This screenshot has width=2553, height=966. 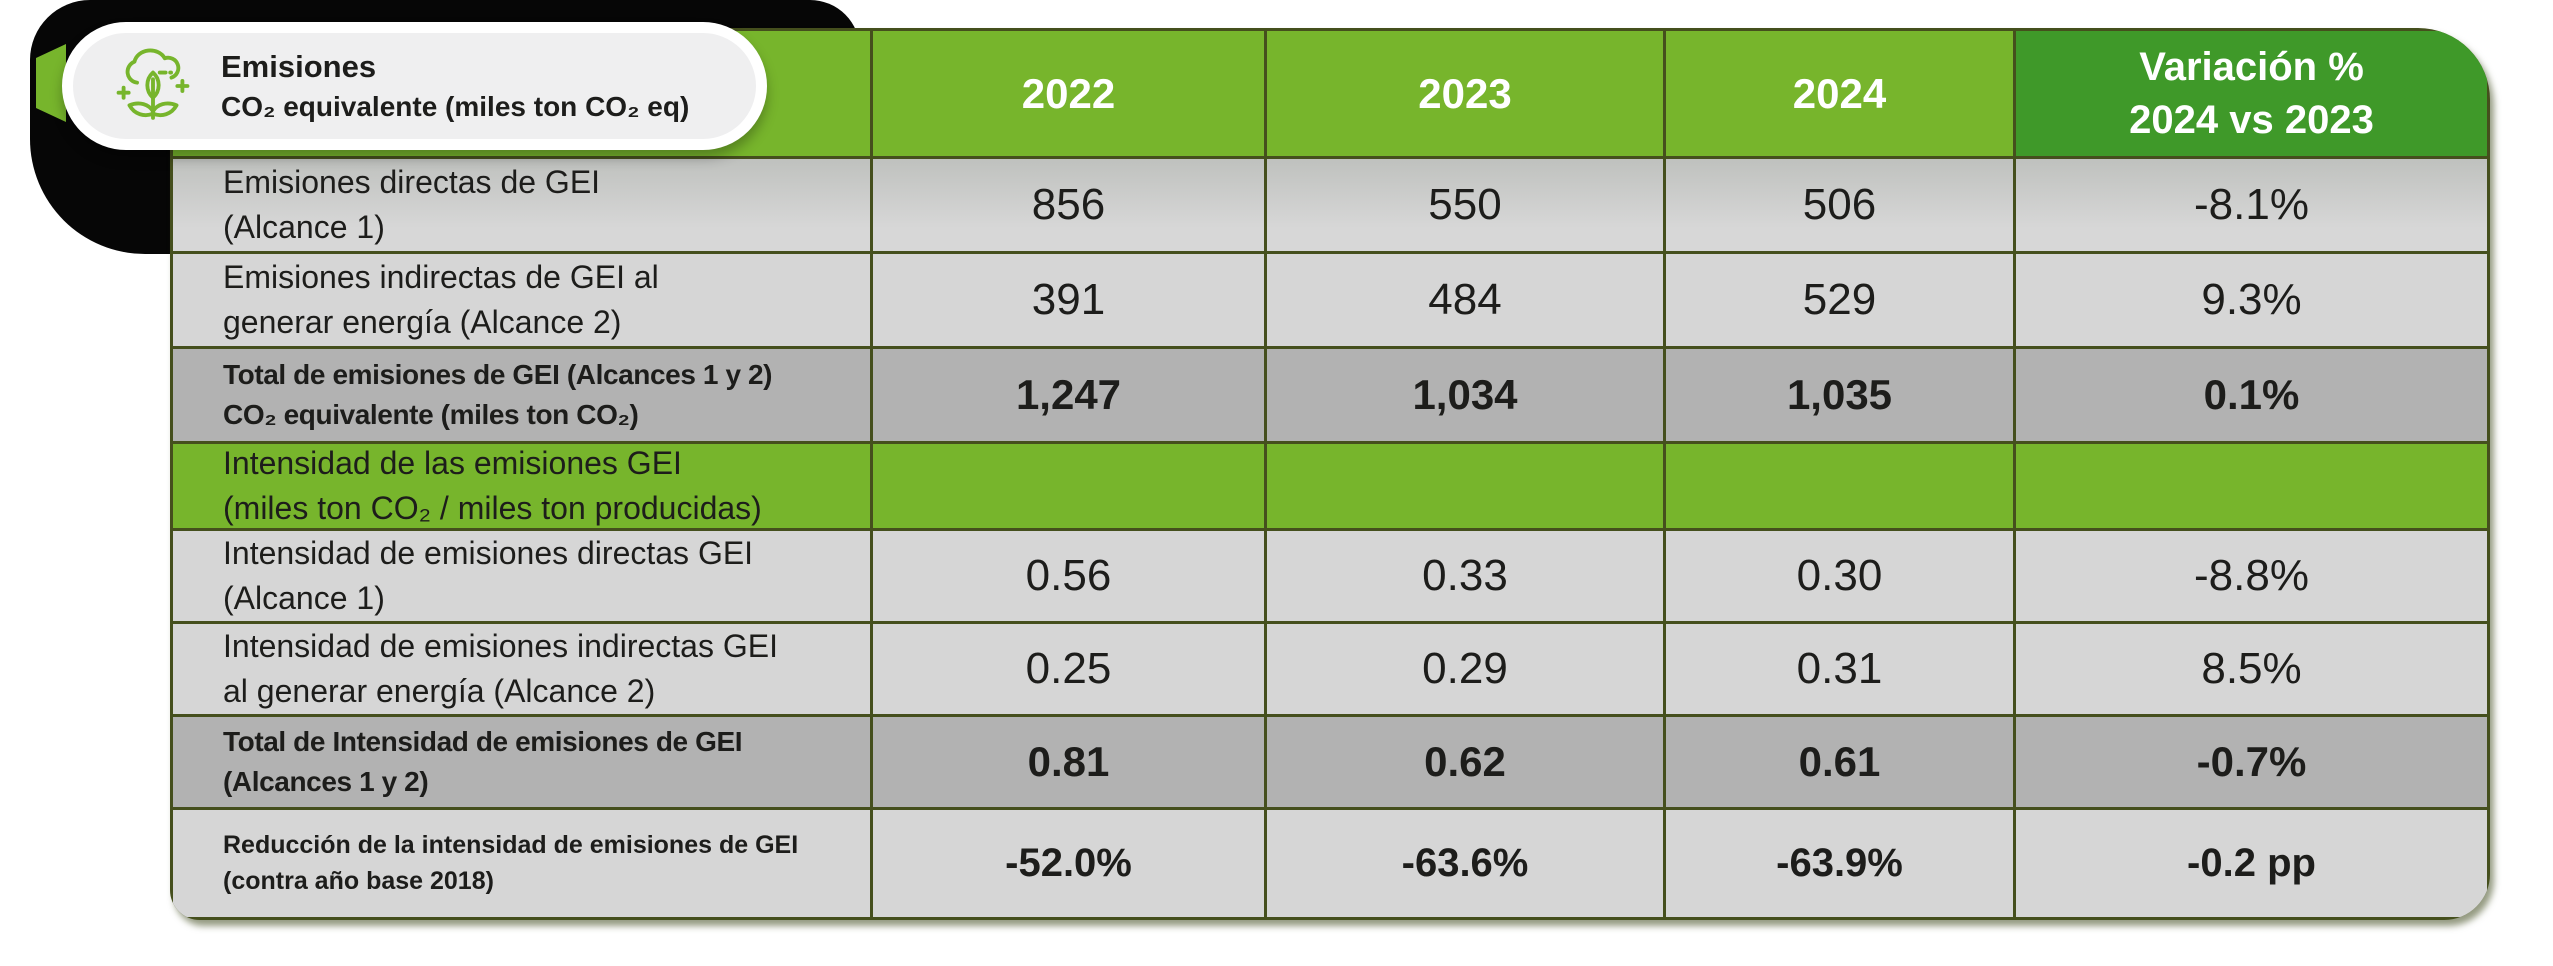 I want to click on row-label-line: Intensidad de las emisiones GEI, so click(x=452, y=462).